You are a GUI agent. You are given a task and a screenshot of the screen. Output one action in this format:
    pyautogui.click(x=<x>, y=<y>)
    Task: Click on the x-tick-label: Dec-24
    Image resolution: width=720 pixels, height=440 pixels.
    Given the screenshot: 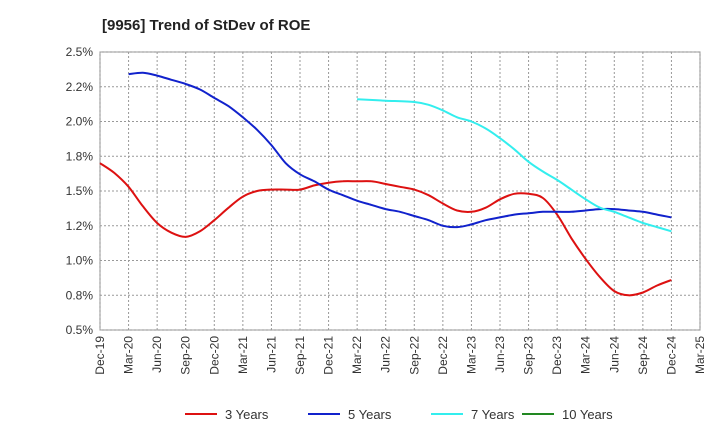 What is the action you would take?
    pyautogui.click(x=671, y=355)
    